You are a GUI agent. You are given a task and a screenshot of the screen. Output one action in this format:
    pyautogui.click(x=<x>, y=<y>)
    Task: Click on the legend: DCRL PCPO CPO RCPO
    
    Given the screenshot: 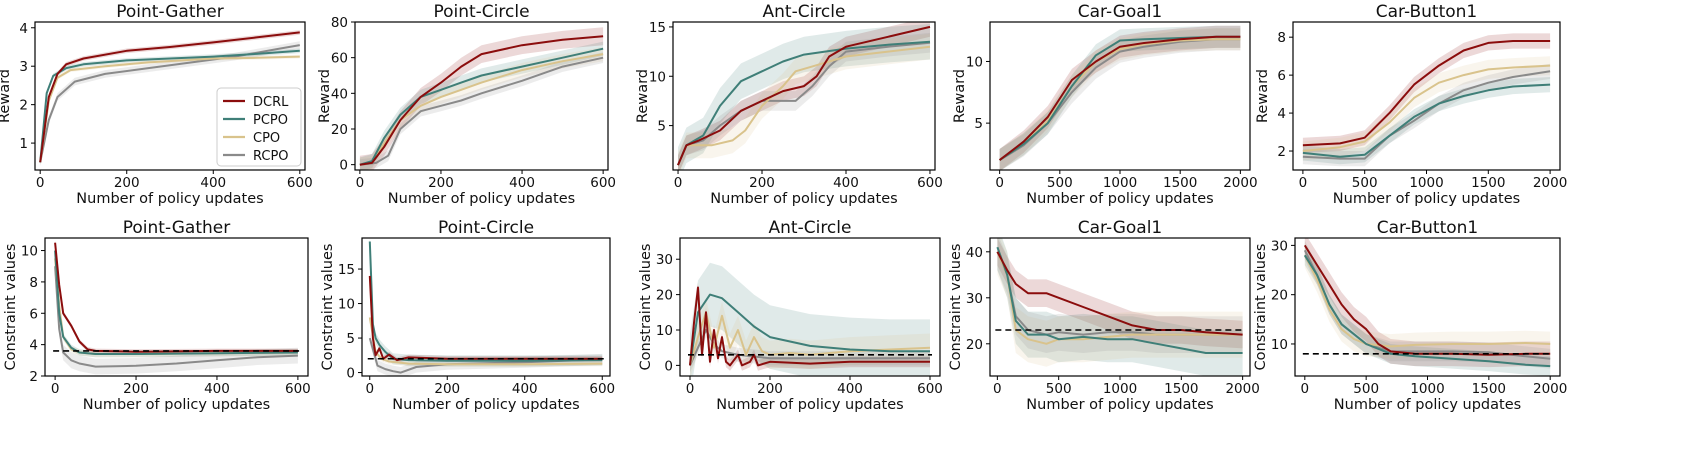 What is the action you would take?
    pyautogui.click(x=259, y=127)
    